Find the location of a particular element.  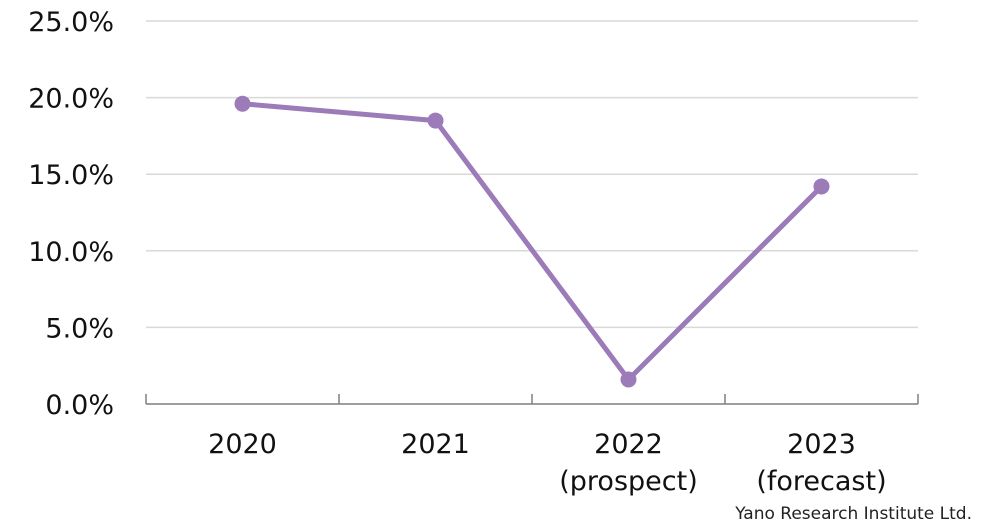

x-tick-labels: 2020 2021 2022 (prospect) 2023 (forecast) is located at coordinates (547, 463).